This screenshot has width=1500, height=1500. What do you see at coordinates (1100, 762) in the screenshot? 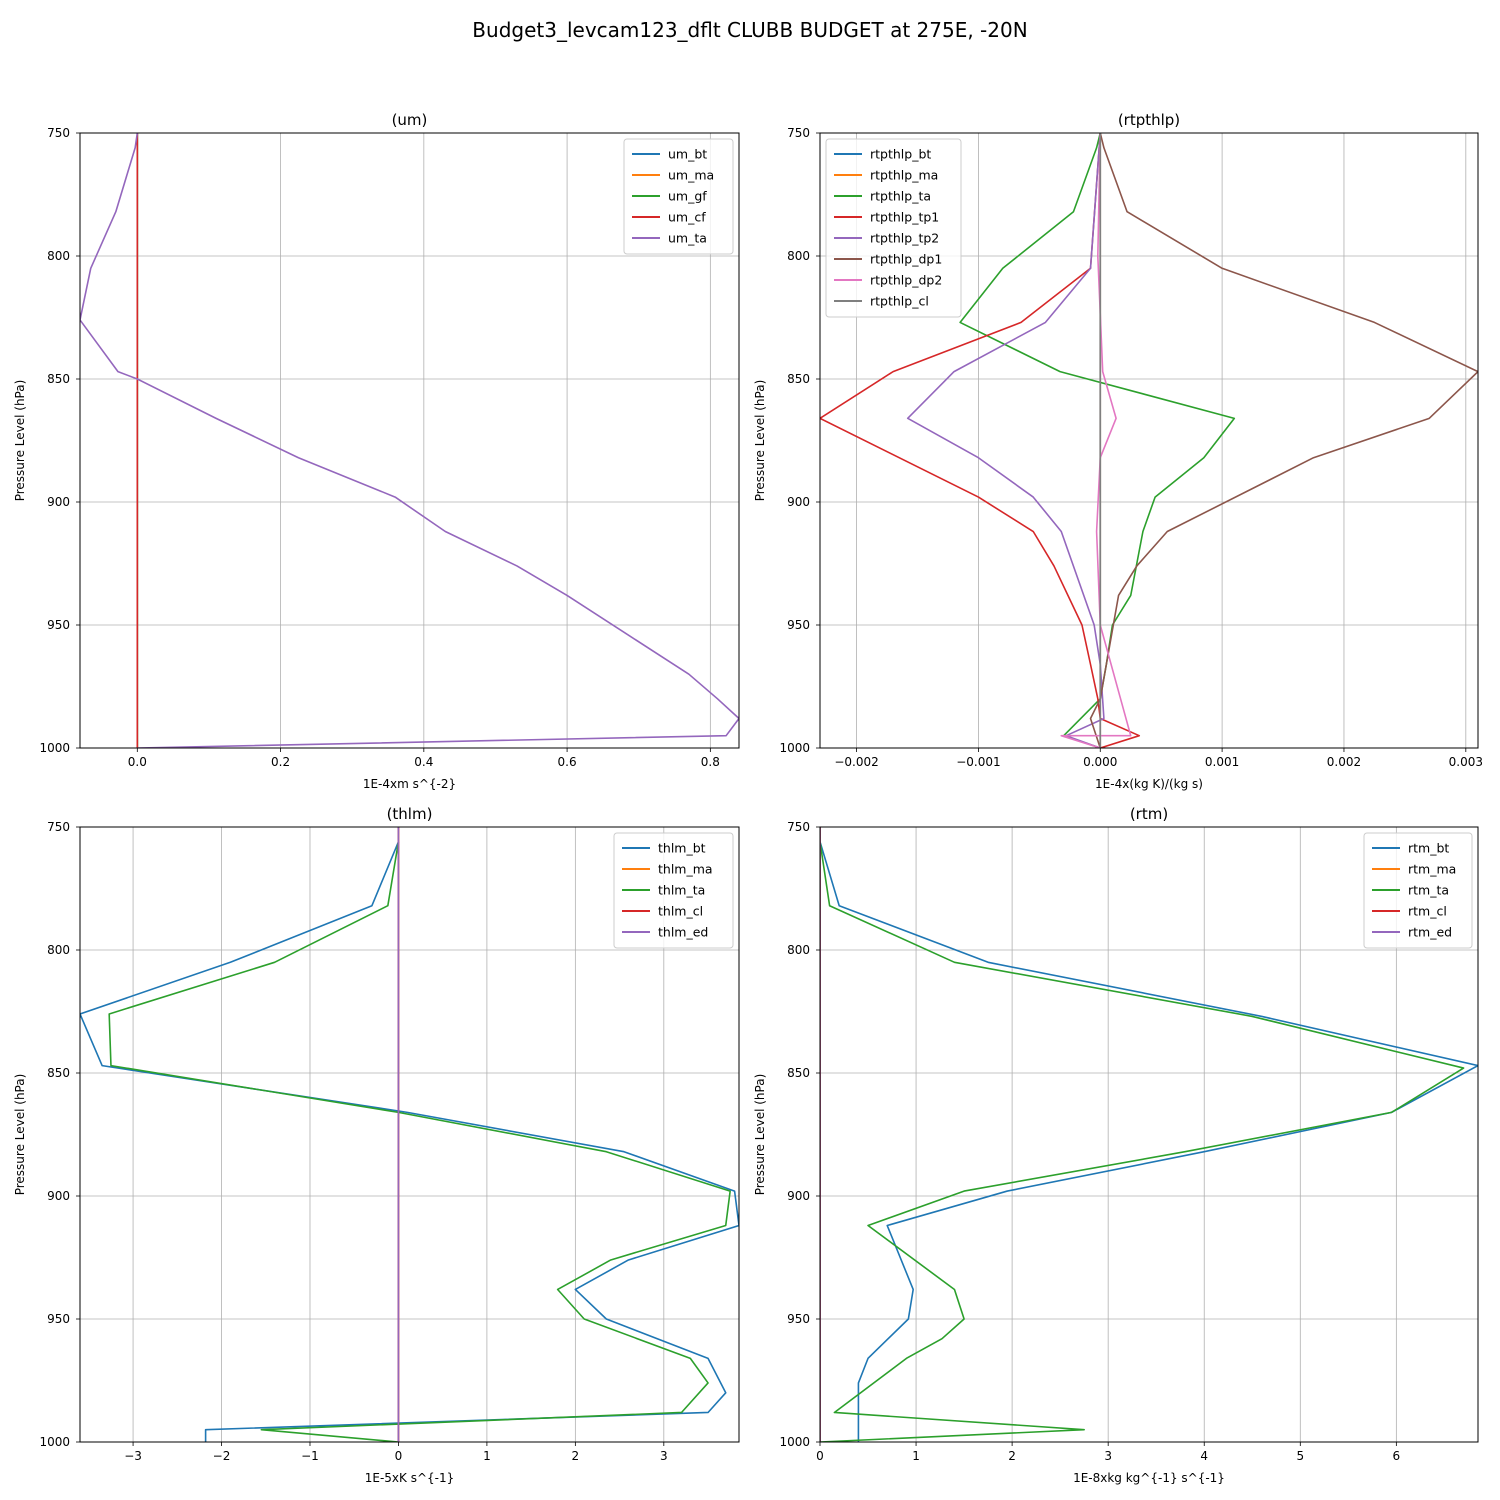
I see `x-tick-label: 0.000` at bounding box center [1100, 762].